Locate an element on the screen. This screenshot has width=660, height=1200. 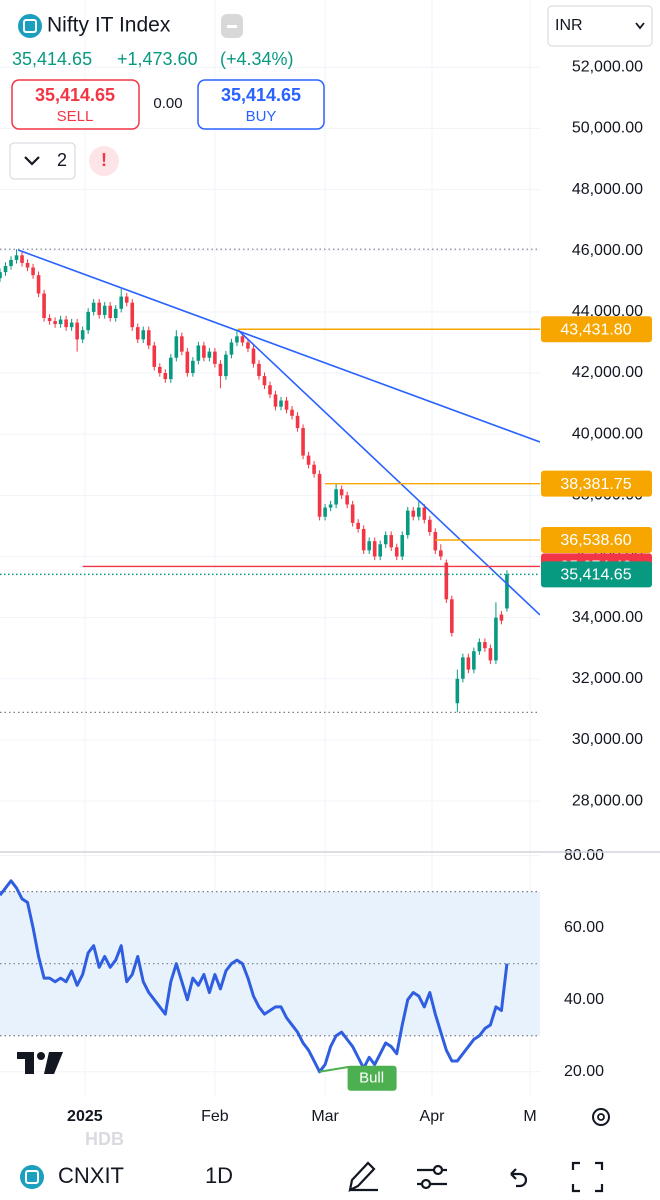
y-tick-label: 52,000.00 is located at coordinates (607, 66).